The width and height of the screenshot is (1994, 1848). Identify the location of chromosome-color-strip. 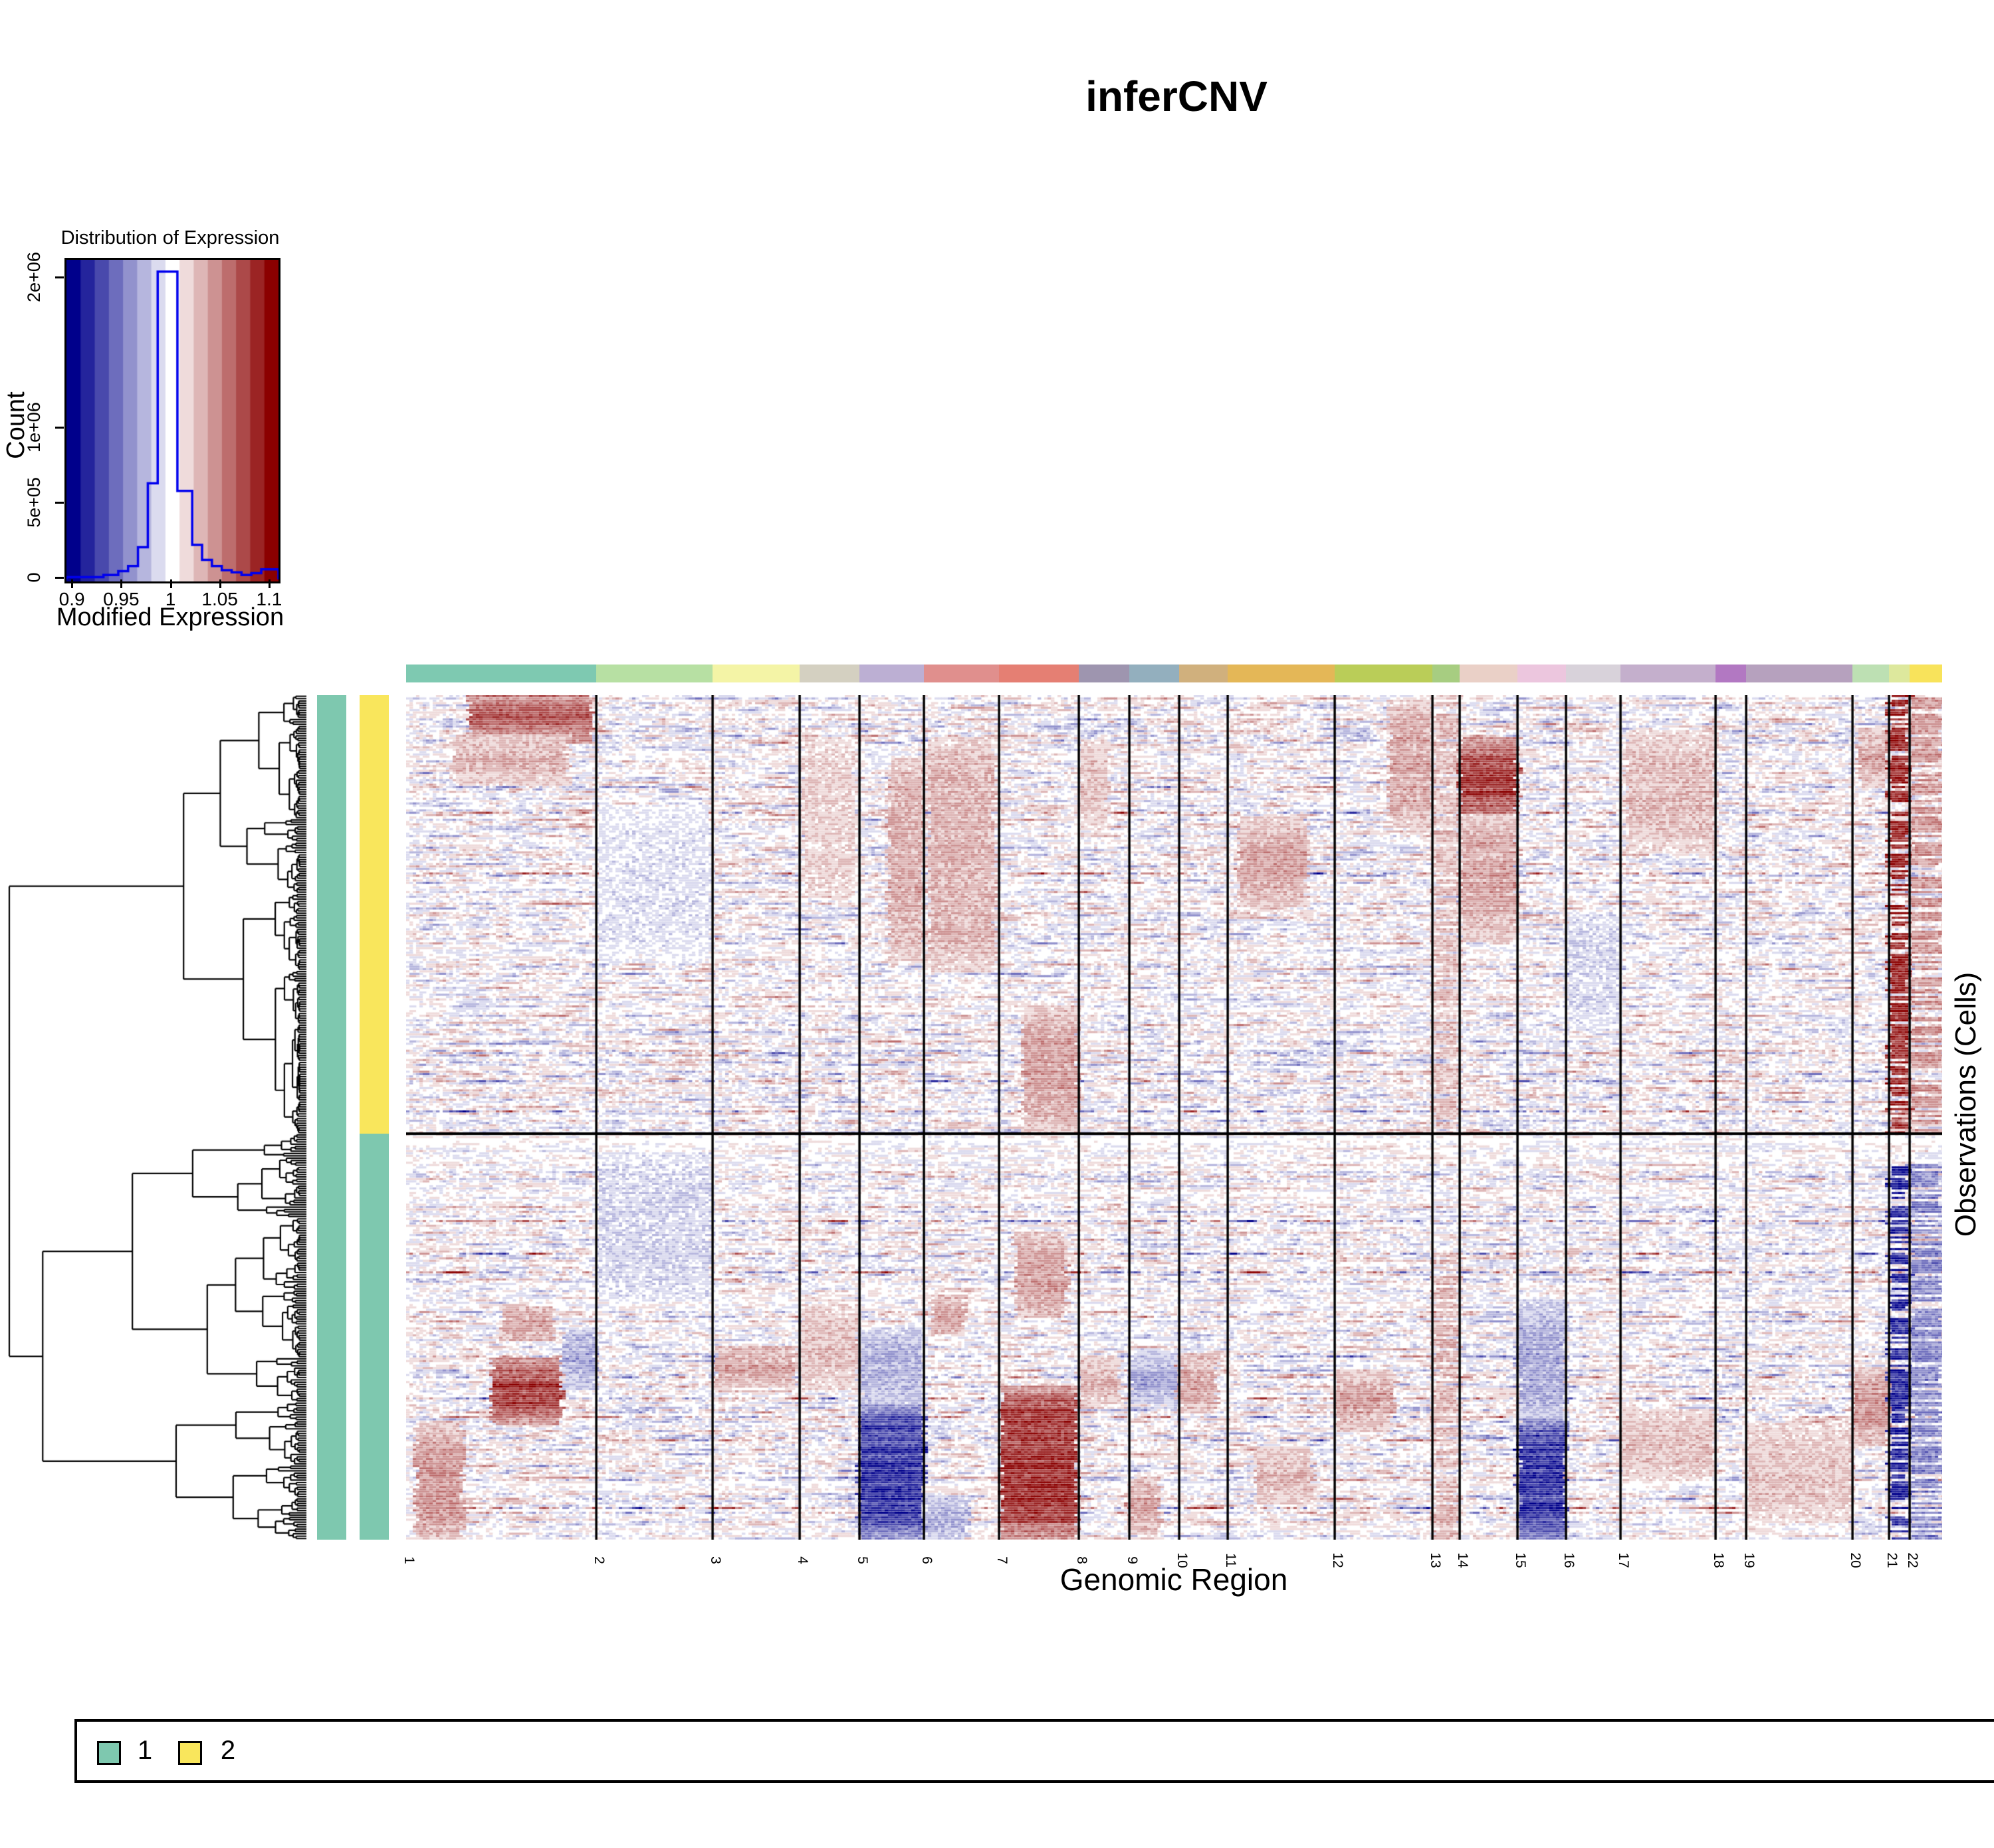
(1174, 673).